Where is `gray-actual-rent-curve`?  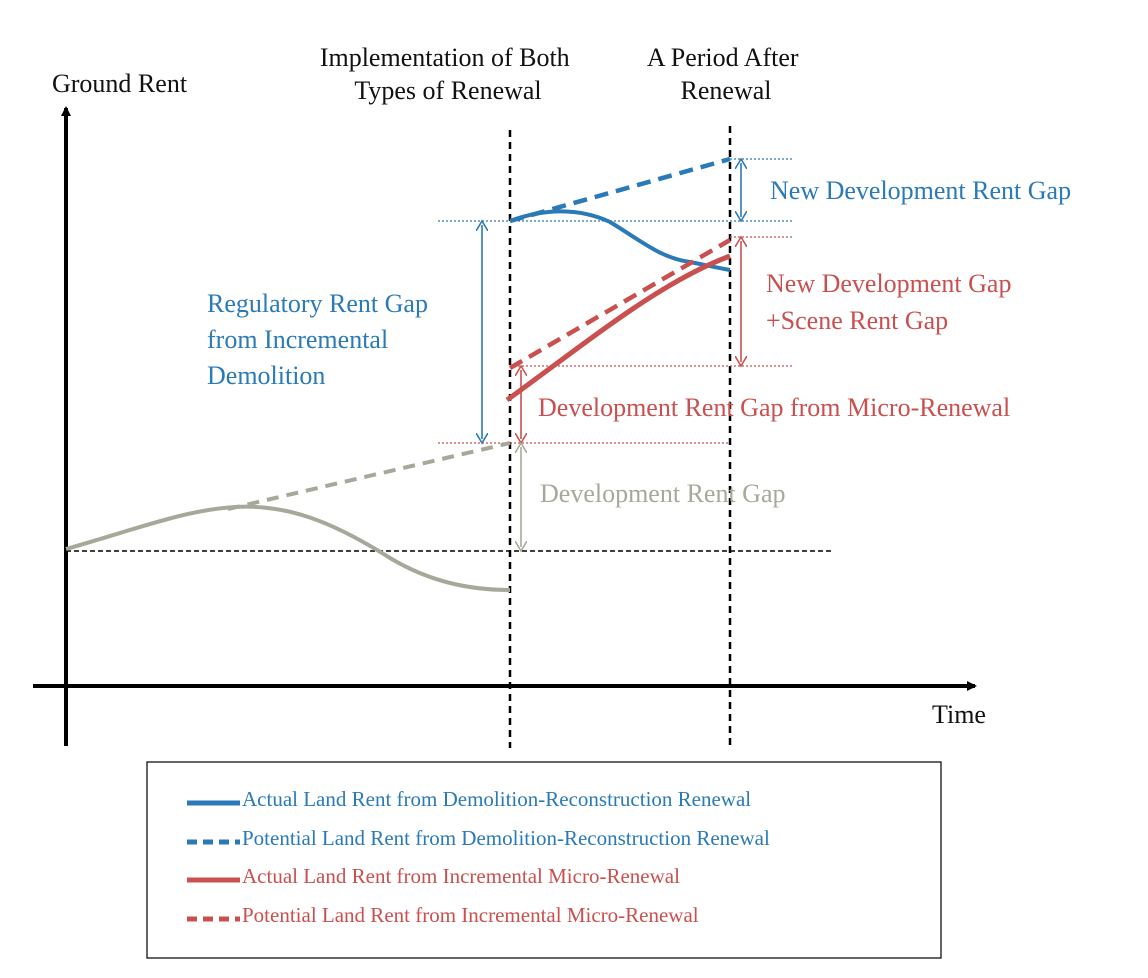 gray-actual-rent-curve is located at coordinates (288, 548).